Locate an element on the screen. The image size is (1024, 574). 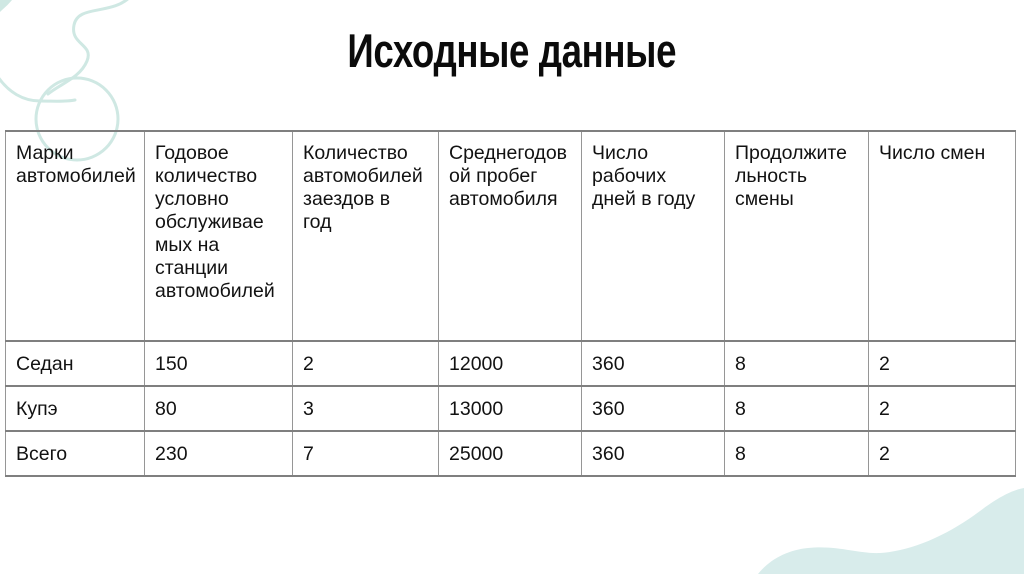
table-cell: 12000 is located at coordinates (510, 363).